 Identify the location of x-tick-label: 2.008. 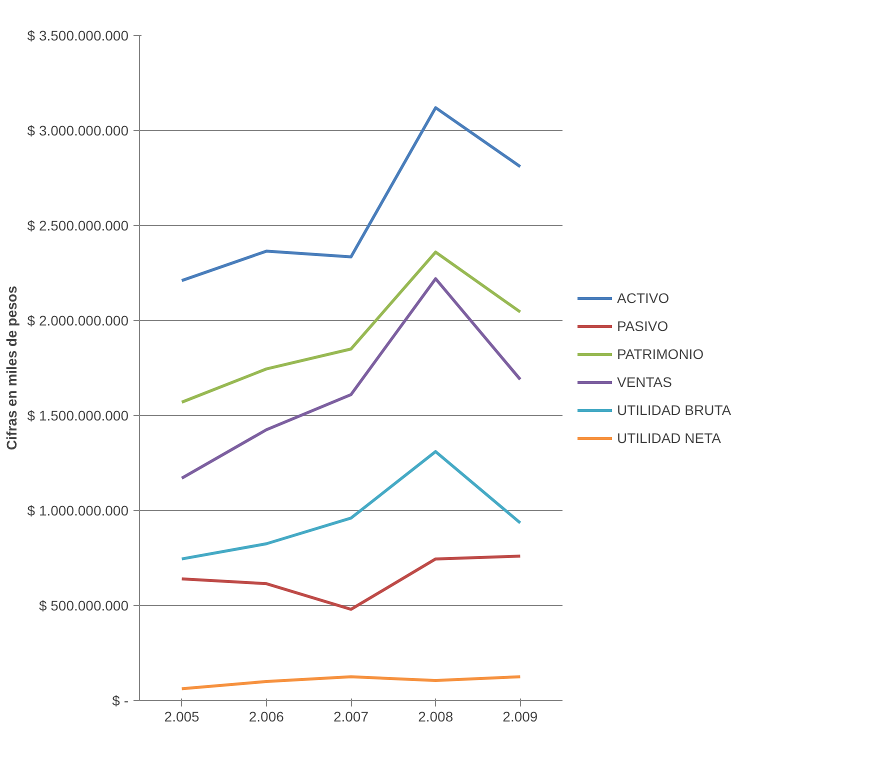
(436, 716).